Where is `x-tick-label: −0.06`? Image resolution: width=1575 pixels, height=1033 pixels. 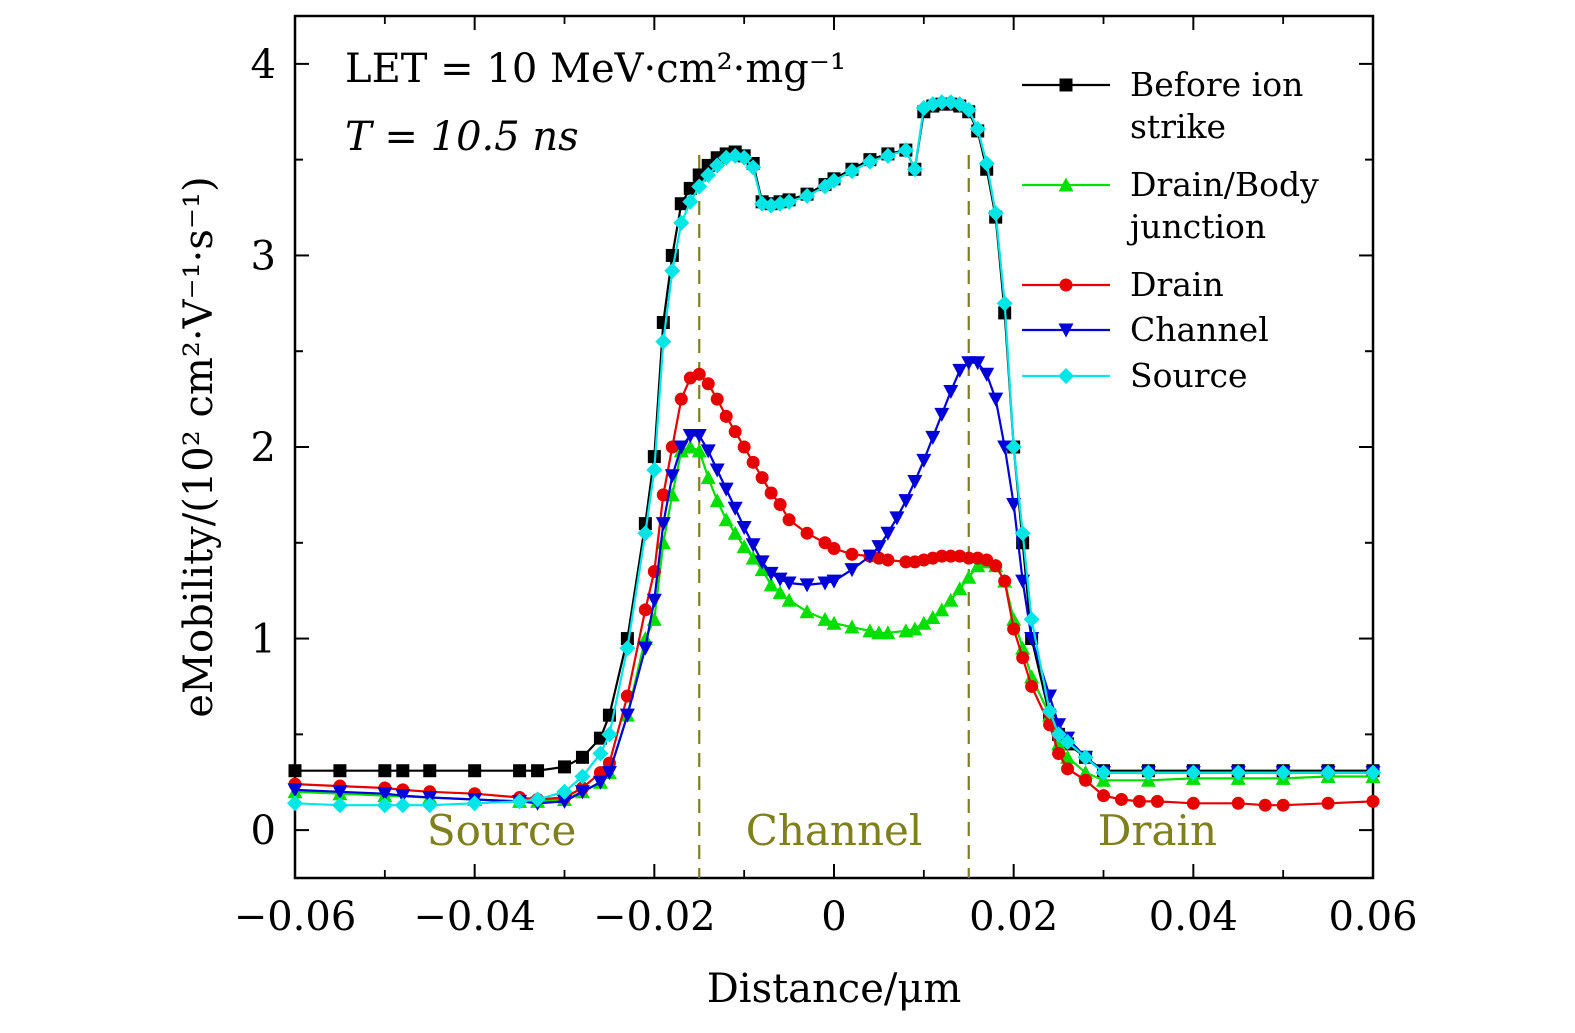
x-tick-label: −0.06 is located at coordinates (295, 917).